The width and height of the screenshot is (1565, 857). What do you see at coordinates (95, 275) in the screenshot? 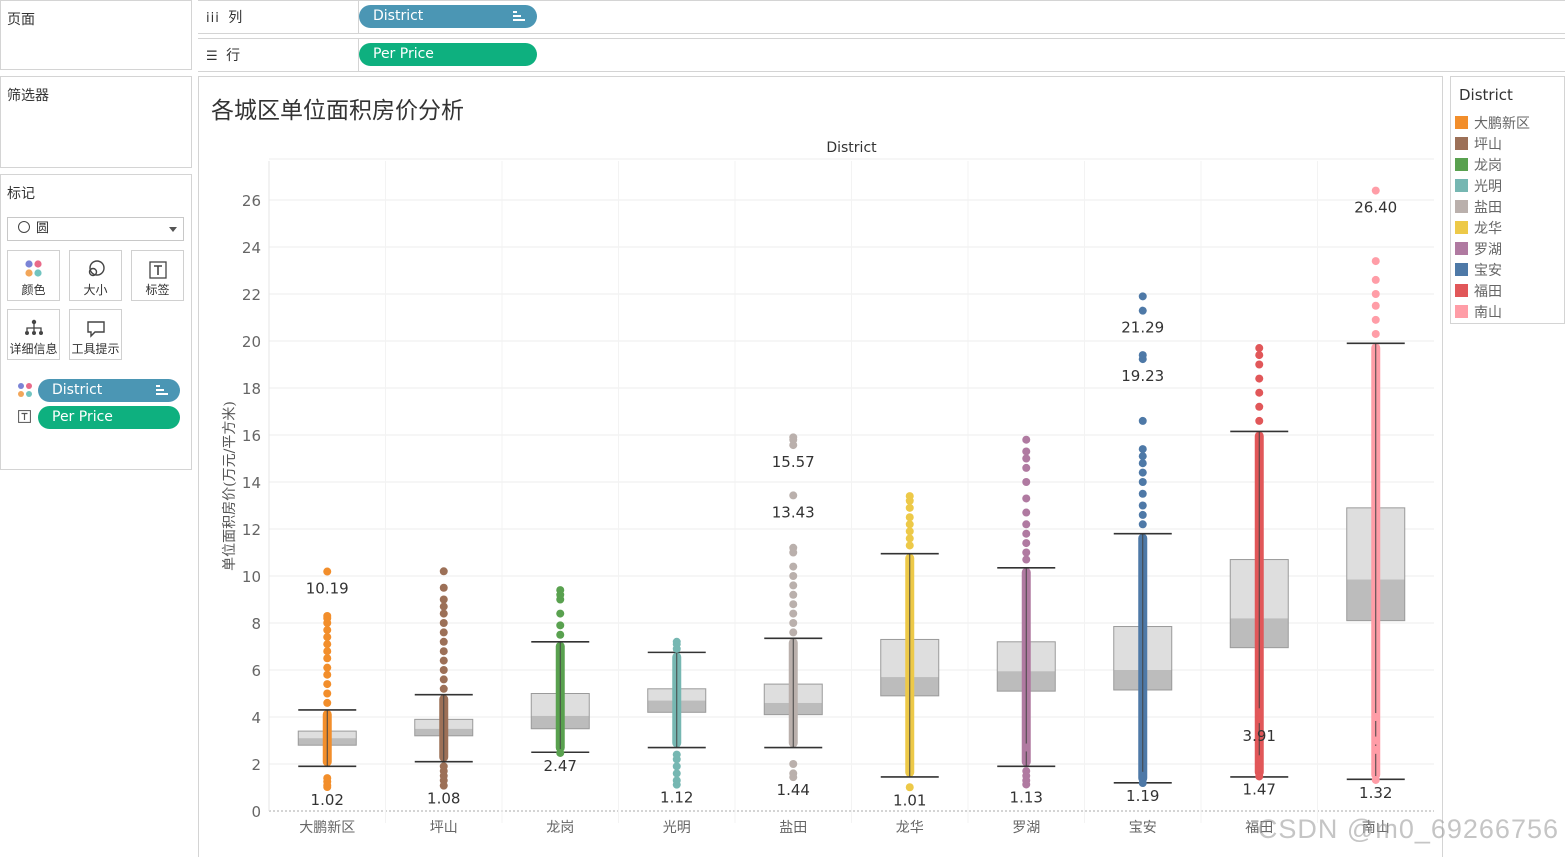
I see `size-button: 大小` at bounding box center [95, 275].